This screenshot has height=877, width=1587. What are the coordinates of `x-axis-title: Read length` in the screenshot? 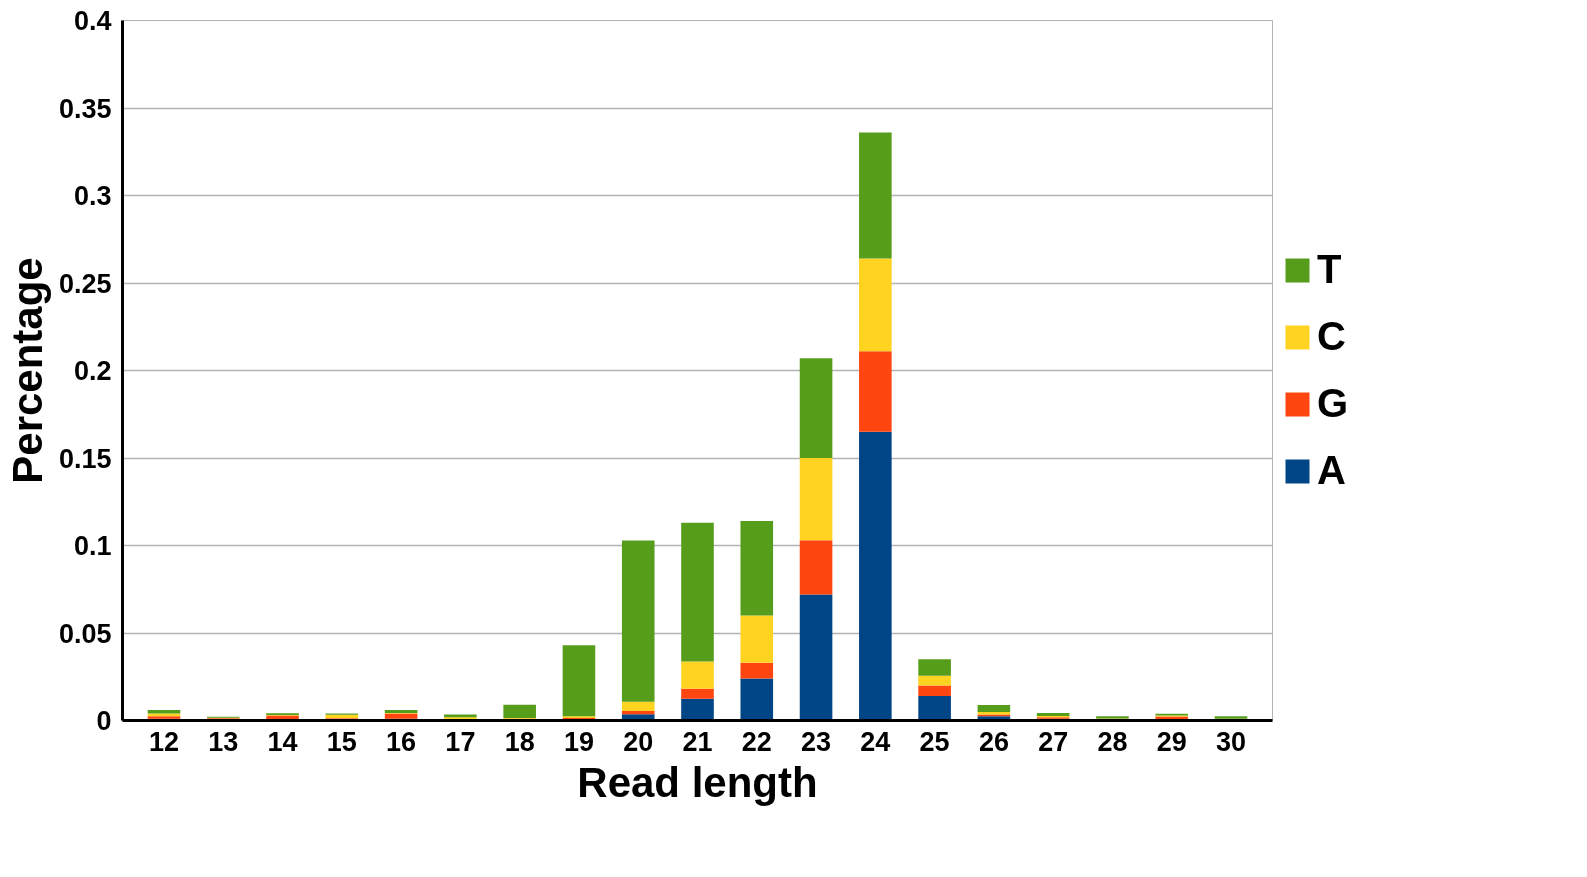 It's located at (697, 782).